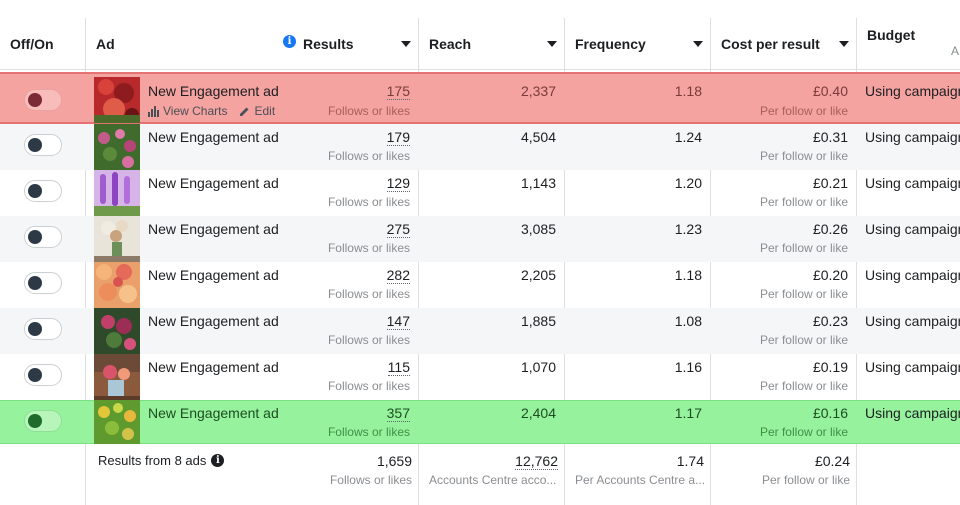 The height and width of the screenshot is (505, 960). Describe the element at coordinates (830, 321) in the screenshot. I see `cost-value: £0.23` at that location.